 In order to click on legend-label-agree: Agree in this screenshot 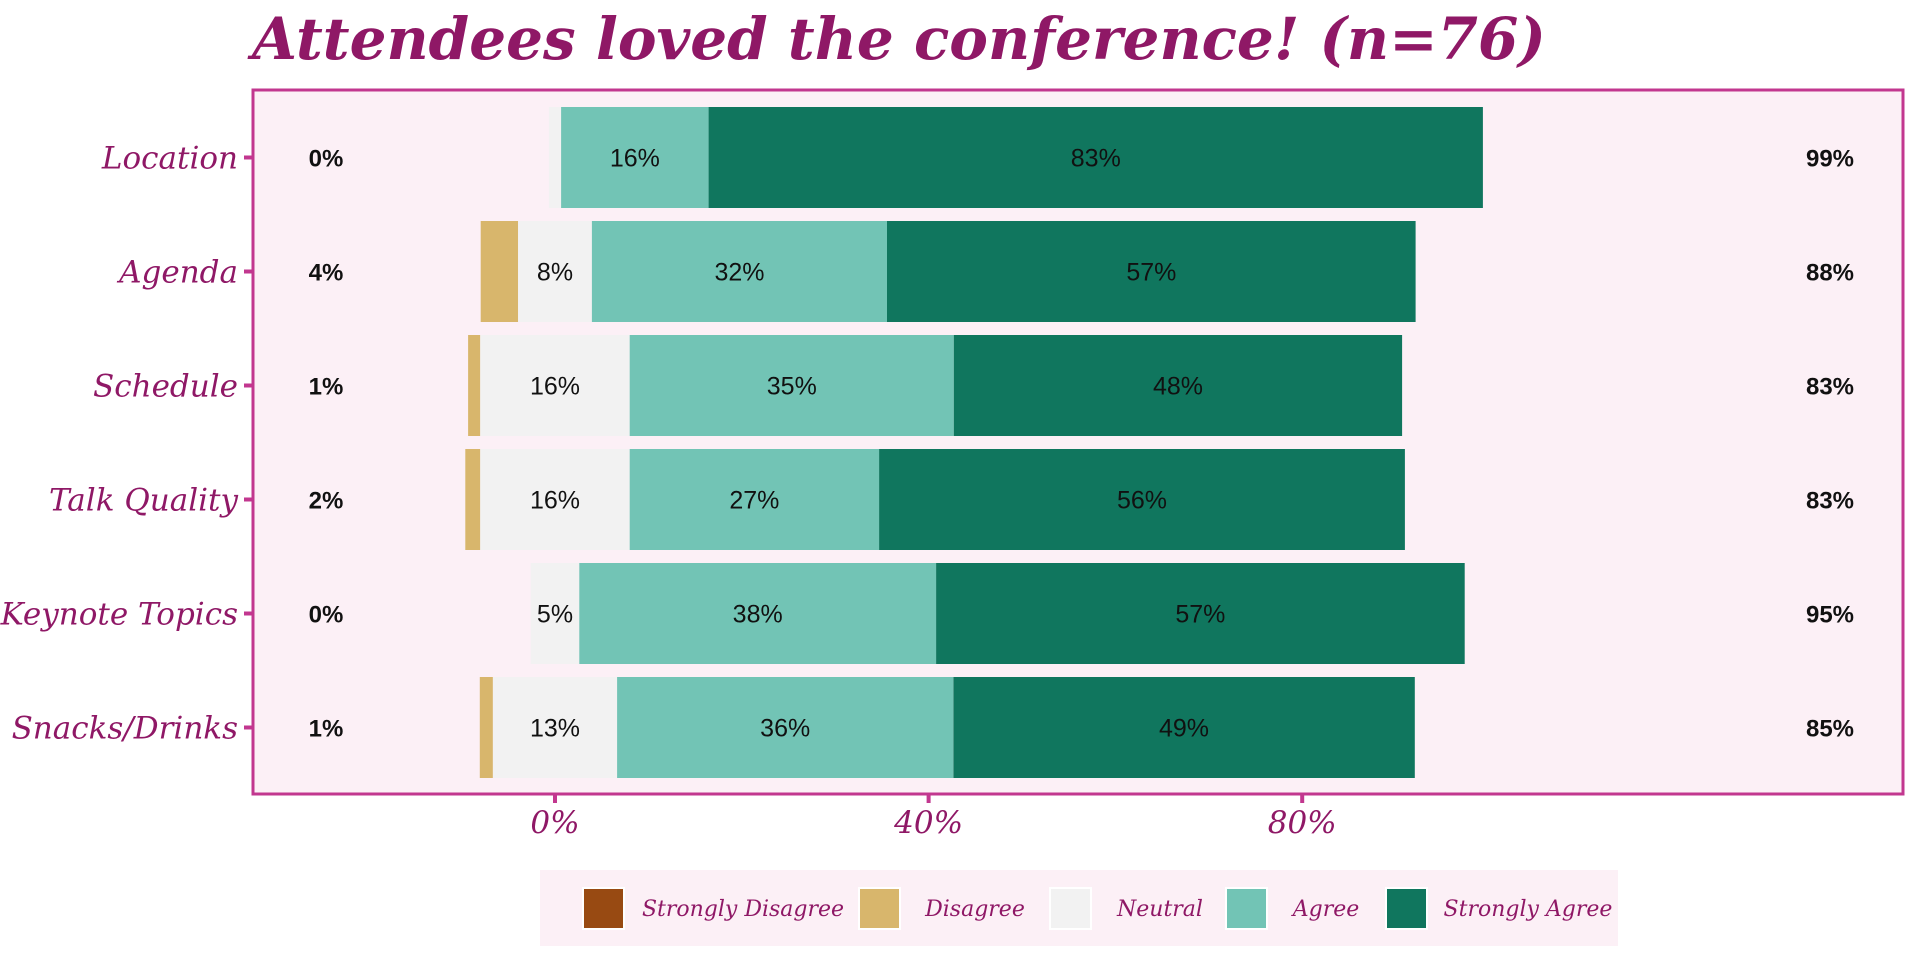, I will do `click(1325, 909)`.